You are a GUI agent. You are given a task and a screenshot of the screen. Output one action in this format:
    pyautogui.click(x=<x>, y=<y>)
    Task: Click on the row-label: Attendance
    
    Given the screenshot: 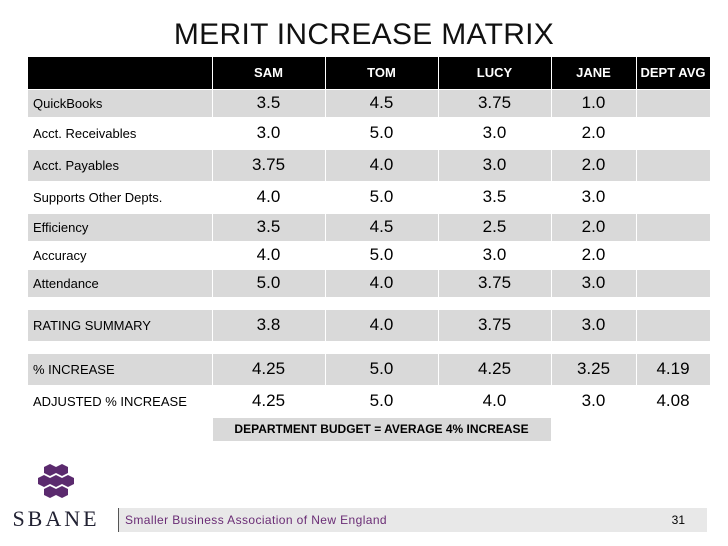 What is the action you would take?
    pyautogui.click(x=120, y=283)
    